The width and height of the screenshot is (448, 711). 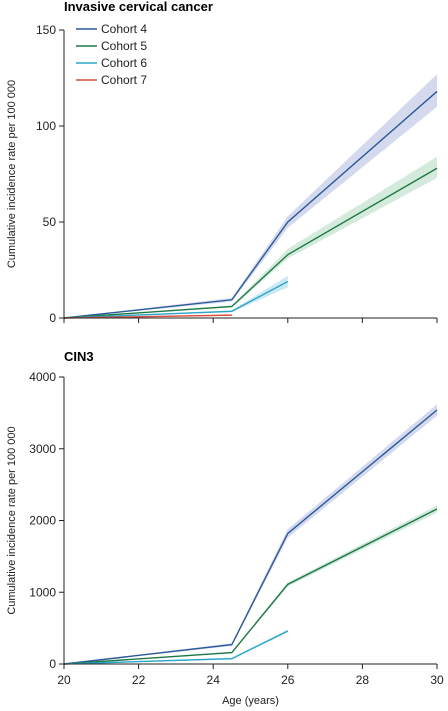 What do you see at coordinates (42, 592) in the screenshot?
I see `y-tick-label: 1000` at bounding box center [42, 592].